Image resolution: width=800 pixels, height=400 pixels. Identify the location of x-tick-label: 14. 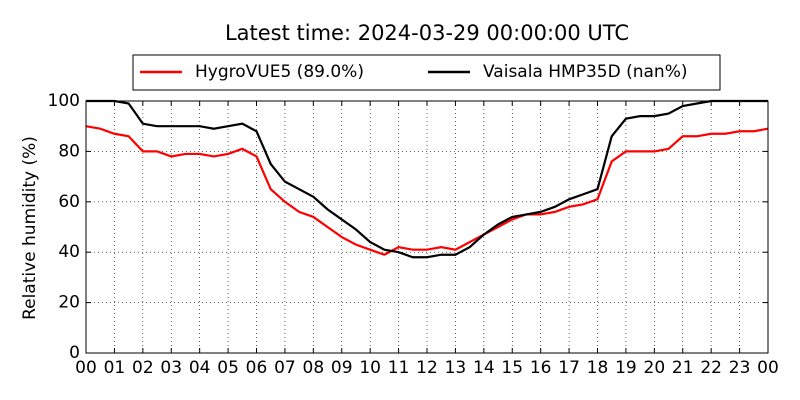
(484, 368).